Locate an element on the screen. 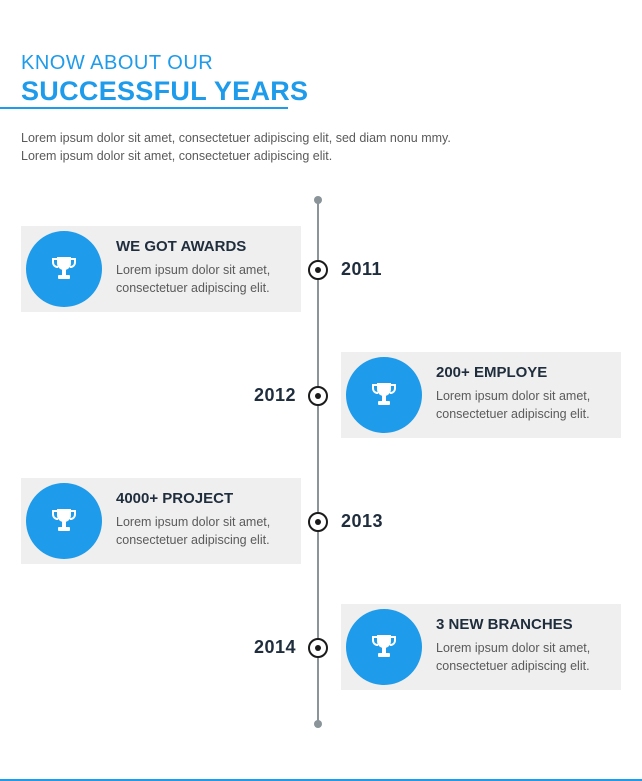 Image resolution: width=642 pixels, height=781 pixels. year-label-2011: 2011 is located at coordinates (362, 269).